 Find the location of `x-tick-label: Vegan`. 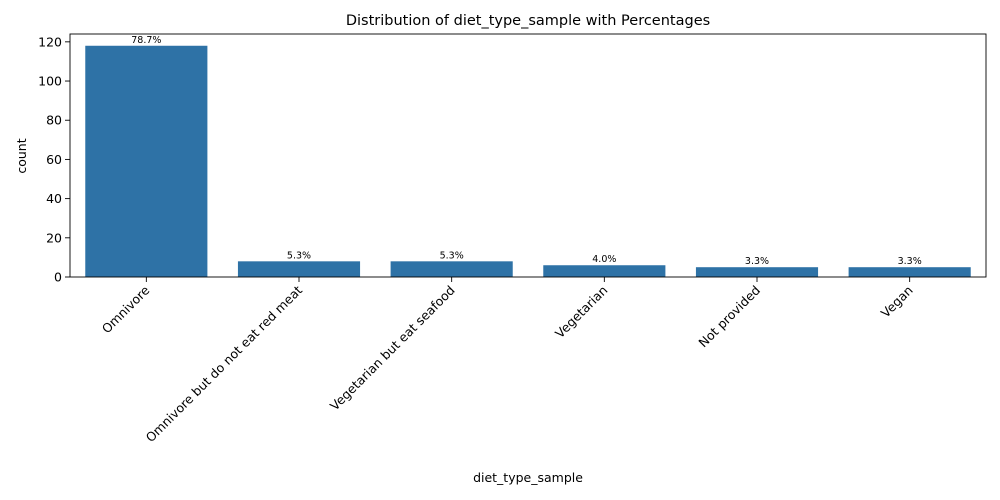

x-tick-label: Vegan is located at coordinates (897, 302).